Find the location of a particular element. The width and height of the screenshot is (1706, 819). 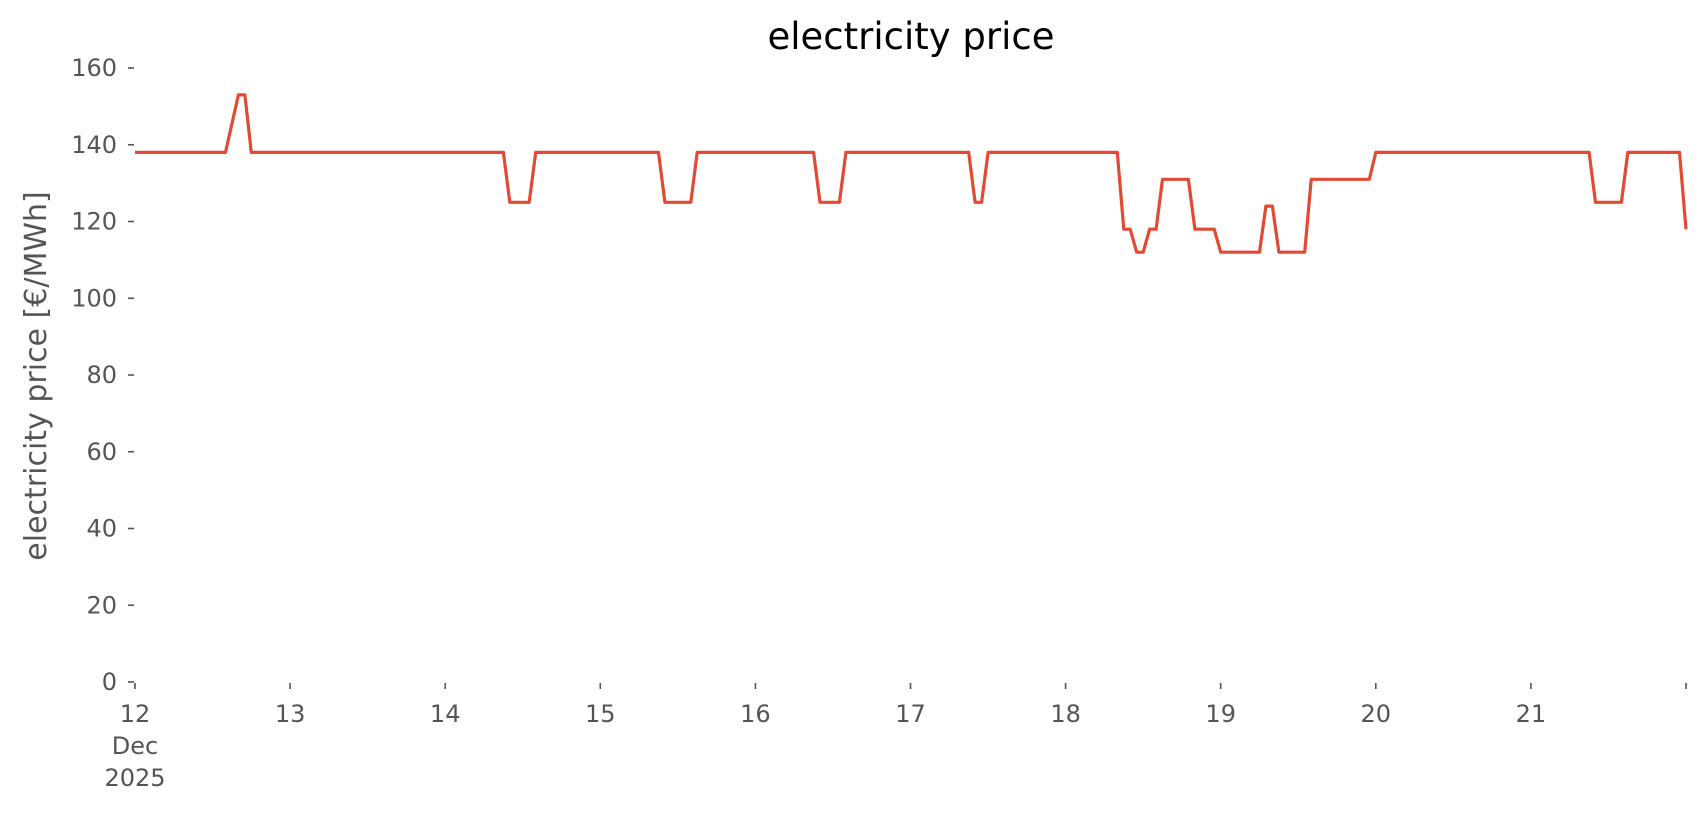

x-tick-label: 17 is located at coordinates (910, 714).